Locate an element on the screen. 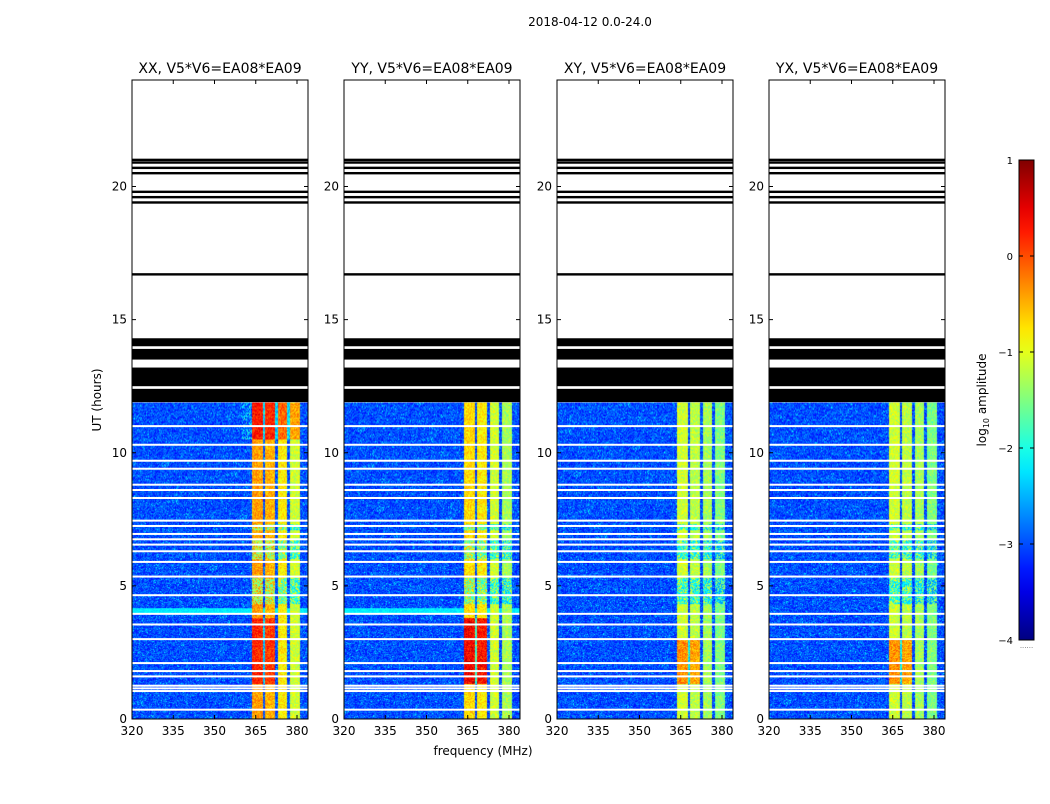 This screenshot has width=1050, height=804. panel-frame is located at coordinates (220, 399).